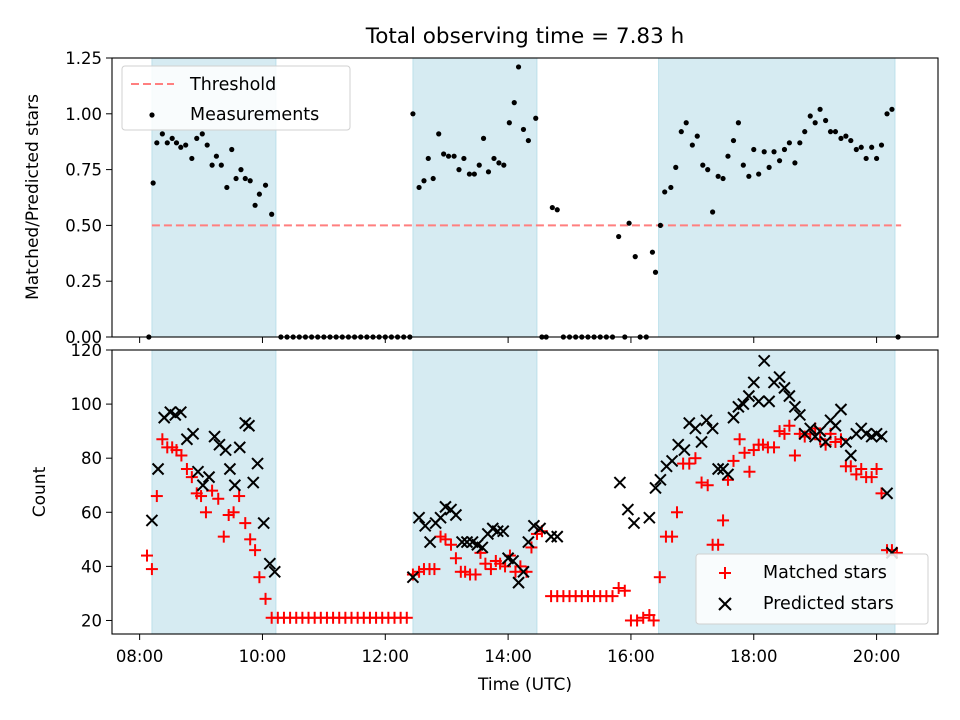 This screenshot has height=720, width=960. What do you see at coordinates (83, 281) in the screenshot?
I see `y-tick-label: 0.25` at bounding box center [83, 281].